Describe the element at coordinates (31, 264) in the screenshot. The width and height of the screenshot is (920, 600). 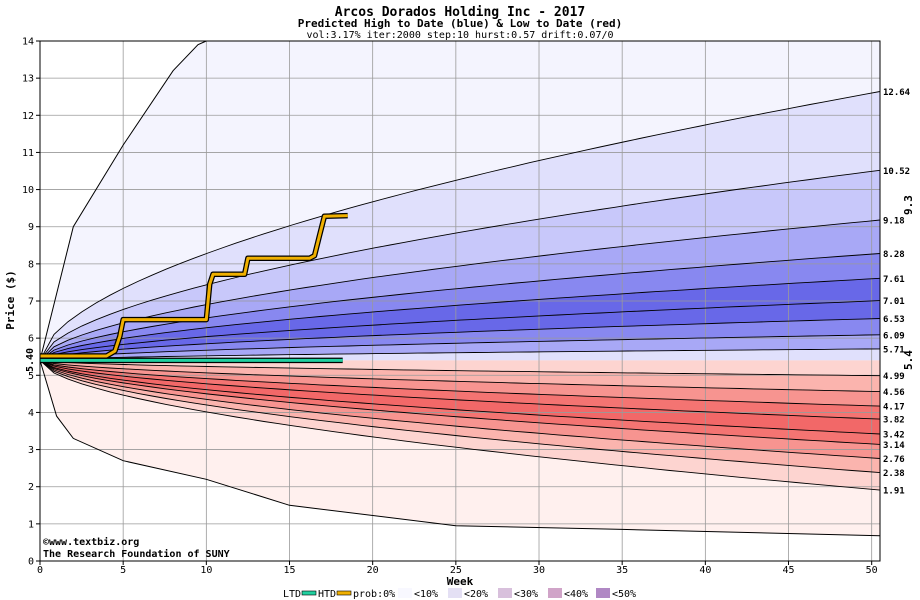
I see `y-tick-label-8: 8` at that location.